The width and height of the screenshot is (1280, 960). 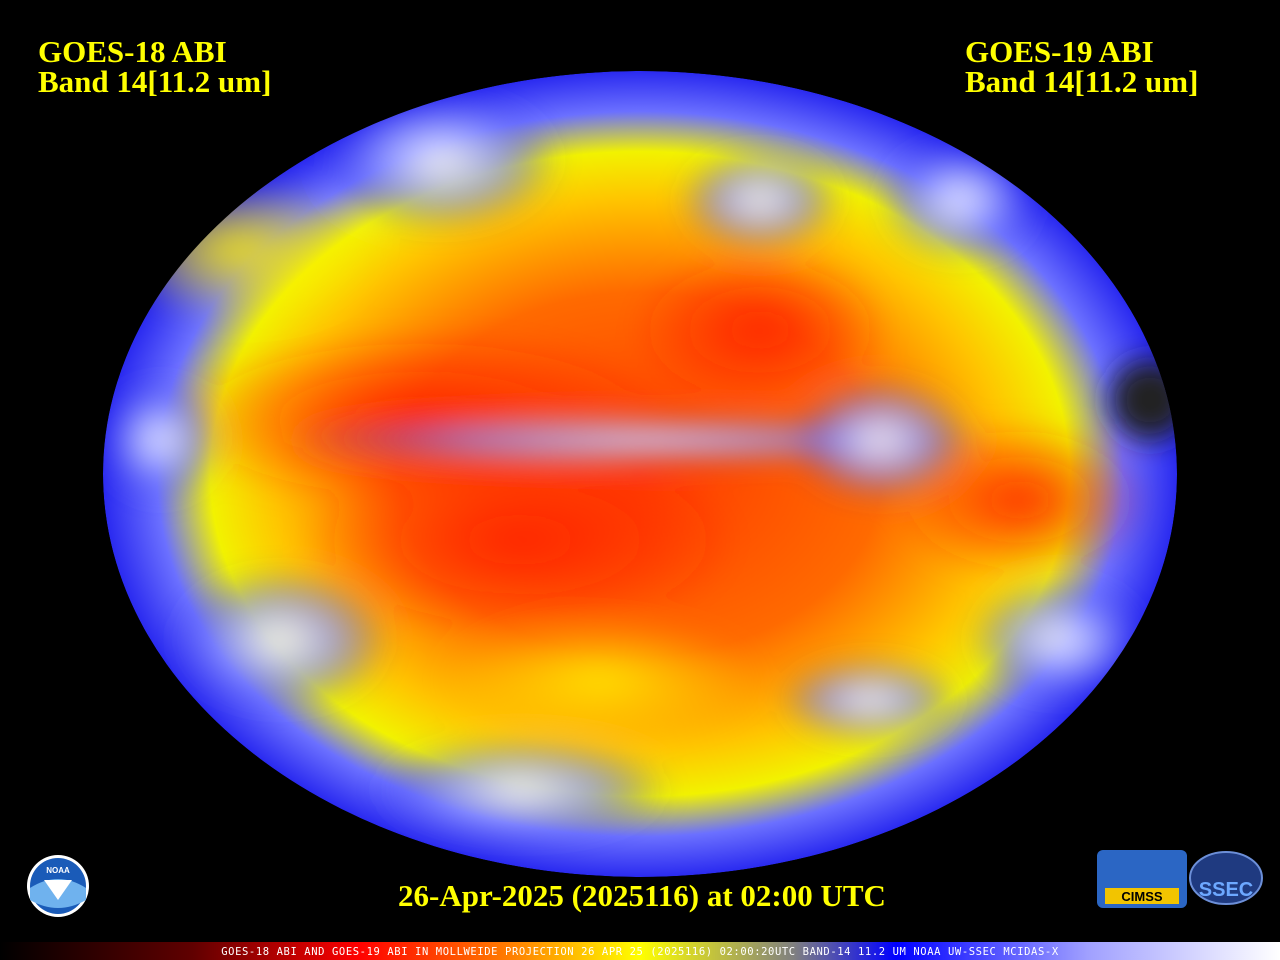 What do you see at coordinates (1142, 879) in the screenshot?
I see `cimss-logo: CIMSS` at bounding box center [1142, 879].